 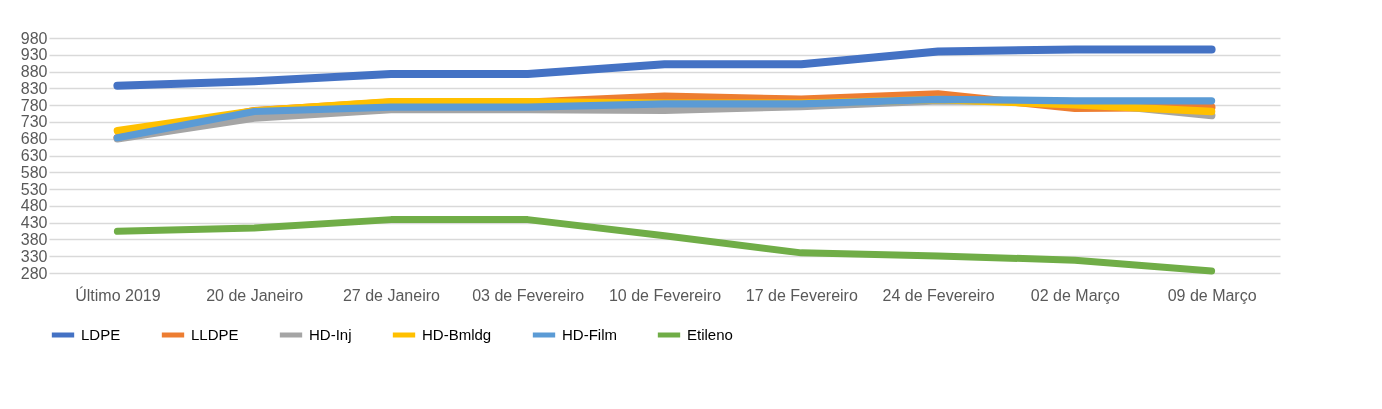 What do you see at coordinates (457, 334) in the screenshot?
I see `legend-label: HD-Bmldg` at bounding box center [457, 334].